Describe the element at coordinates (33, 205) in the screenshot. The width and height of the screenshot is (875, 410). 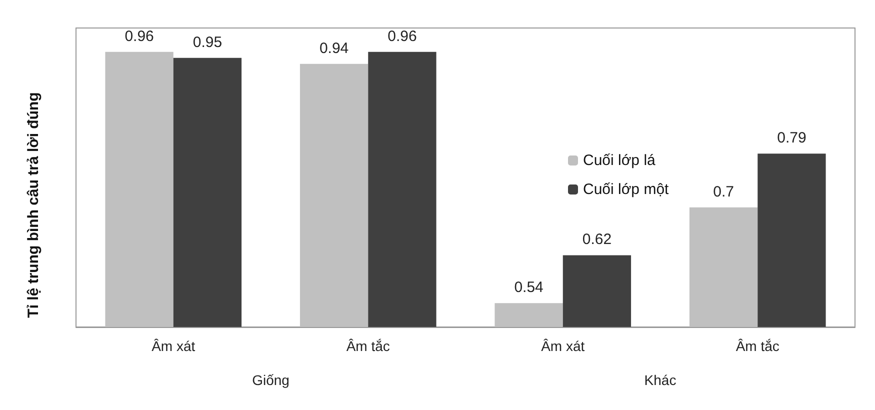
I see `y-axis-title: Tỉ lệ trung bình câu trả lời đúng` at that location.